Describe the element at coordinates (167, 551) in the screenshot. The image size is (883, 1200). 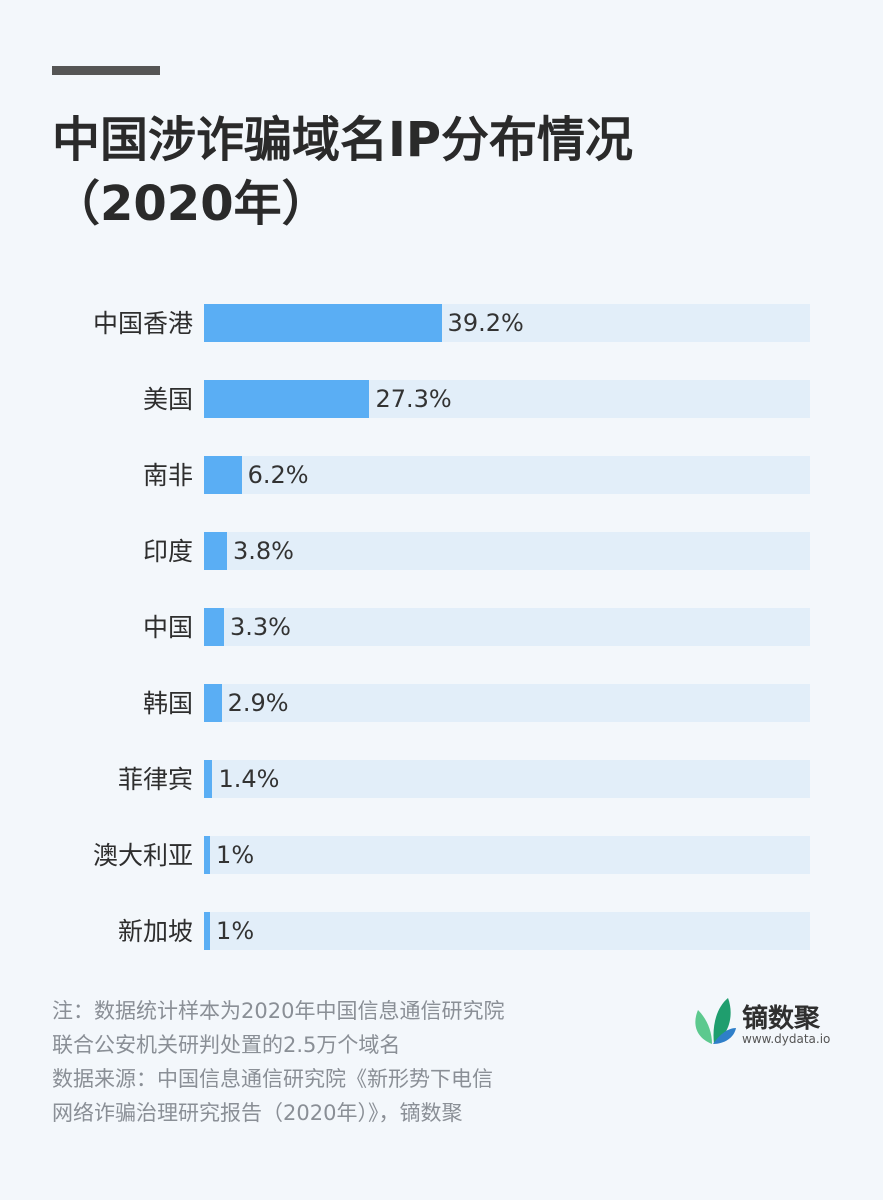
I see `category-label: 印度` at that location.